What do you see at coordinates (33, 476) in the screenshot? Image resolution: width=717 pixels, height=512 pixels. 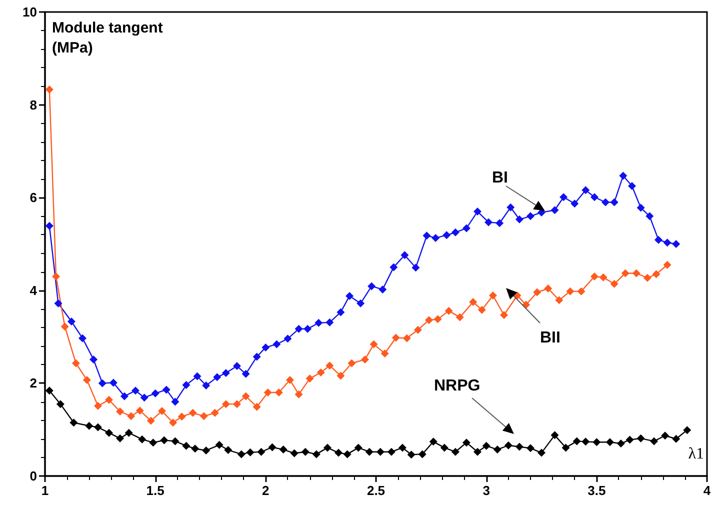 I see `y-tick-label: 0` at bounding box center [33, 476].